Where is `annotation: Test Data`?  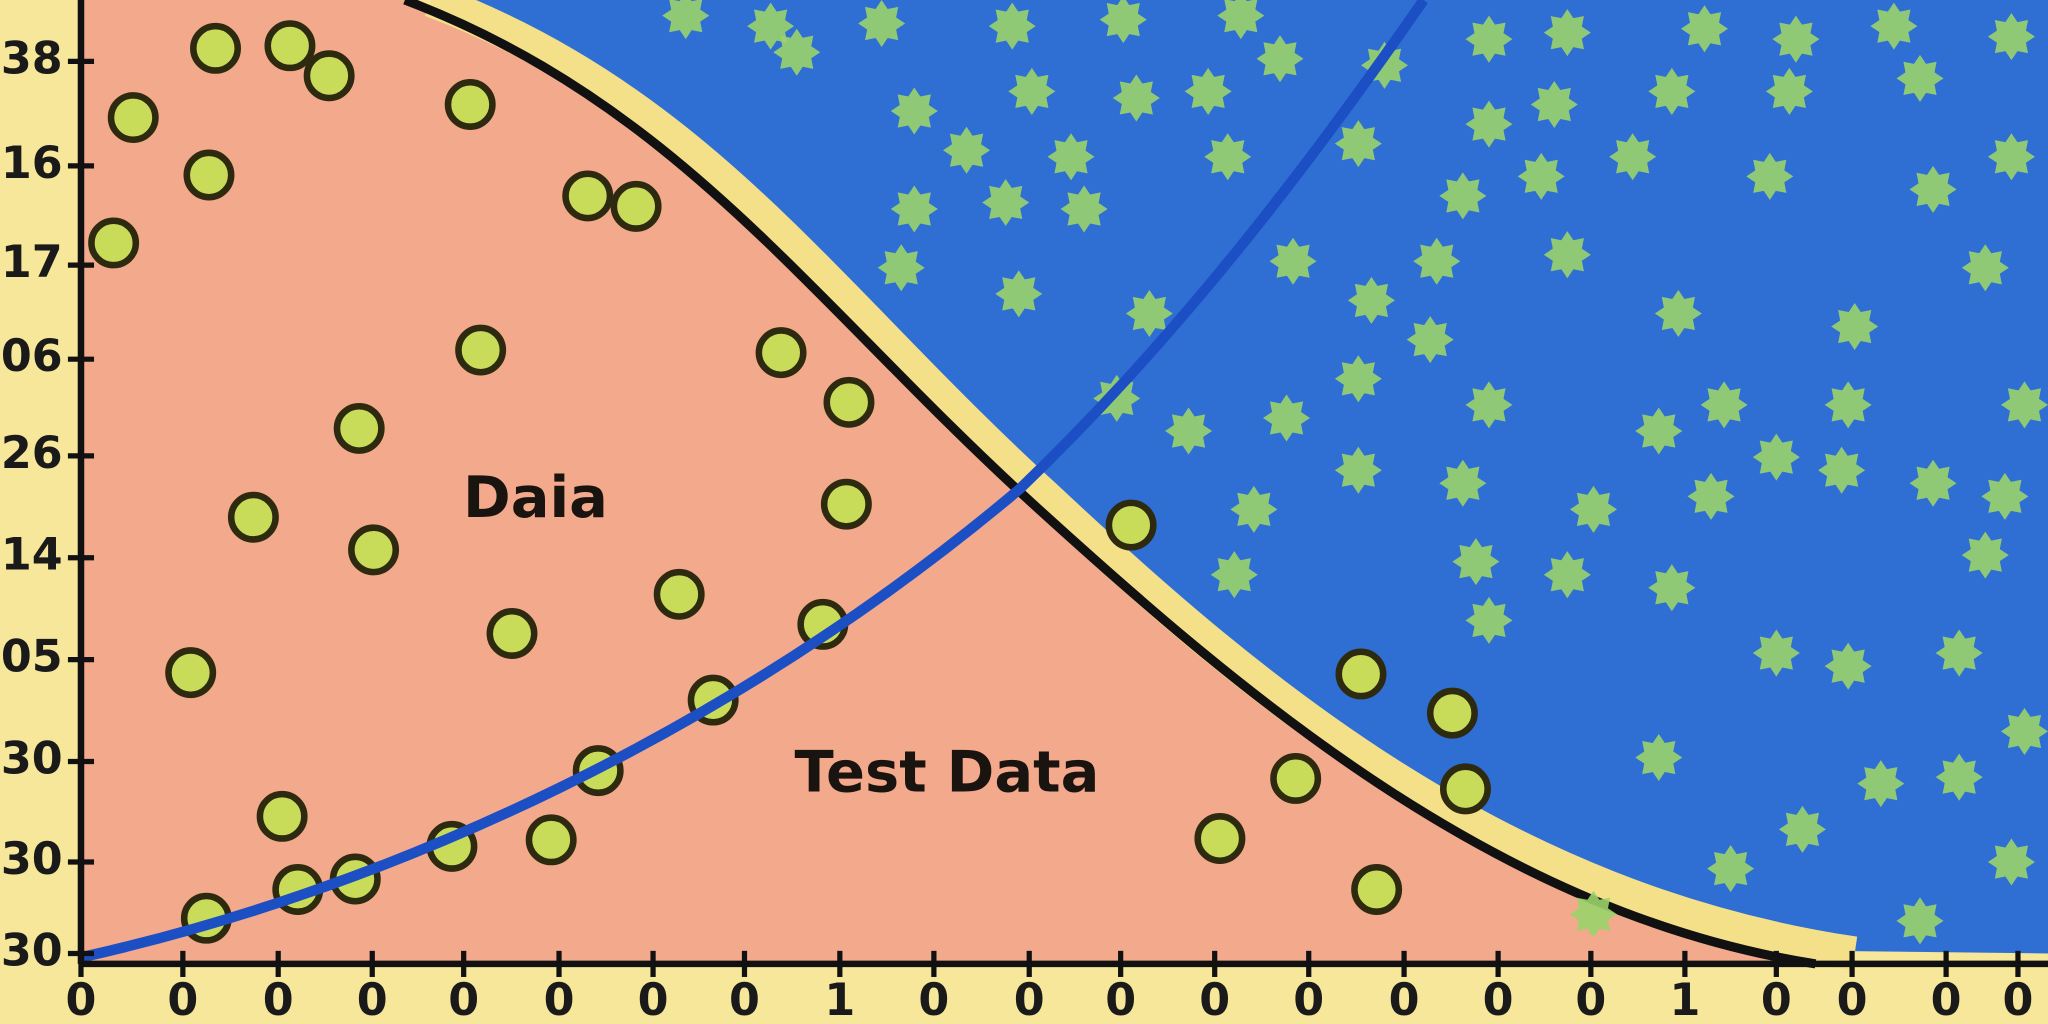
annotation: Test Data is located at coordinates (946, 771).